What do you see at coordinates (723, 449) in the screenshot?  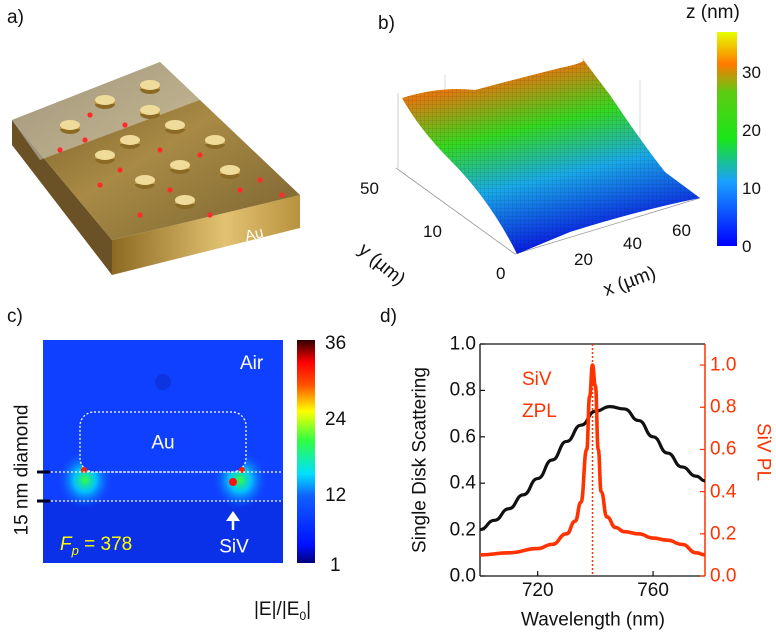 I see `right-tick-label: 0.6` at bounding box center [723, 449].